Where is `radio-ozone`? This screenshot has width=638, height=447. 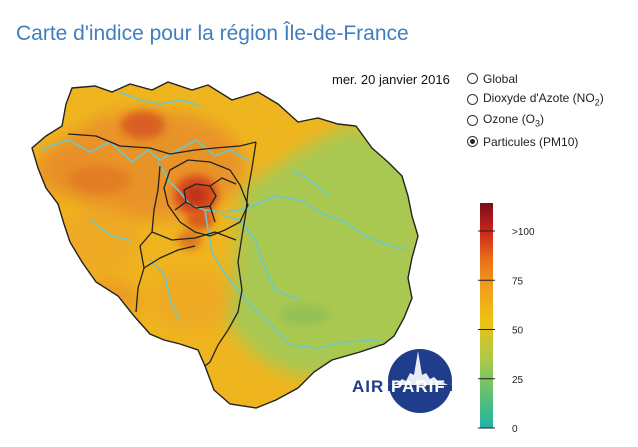
radio-ozone is located at coordinates (472, 120).